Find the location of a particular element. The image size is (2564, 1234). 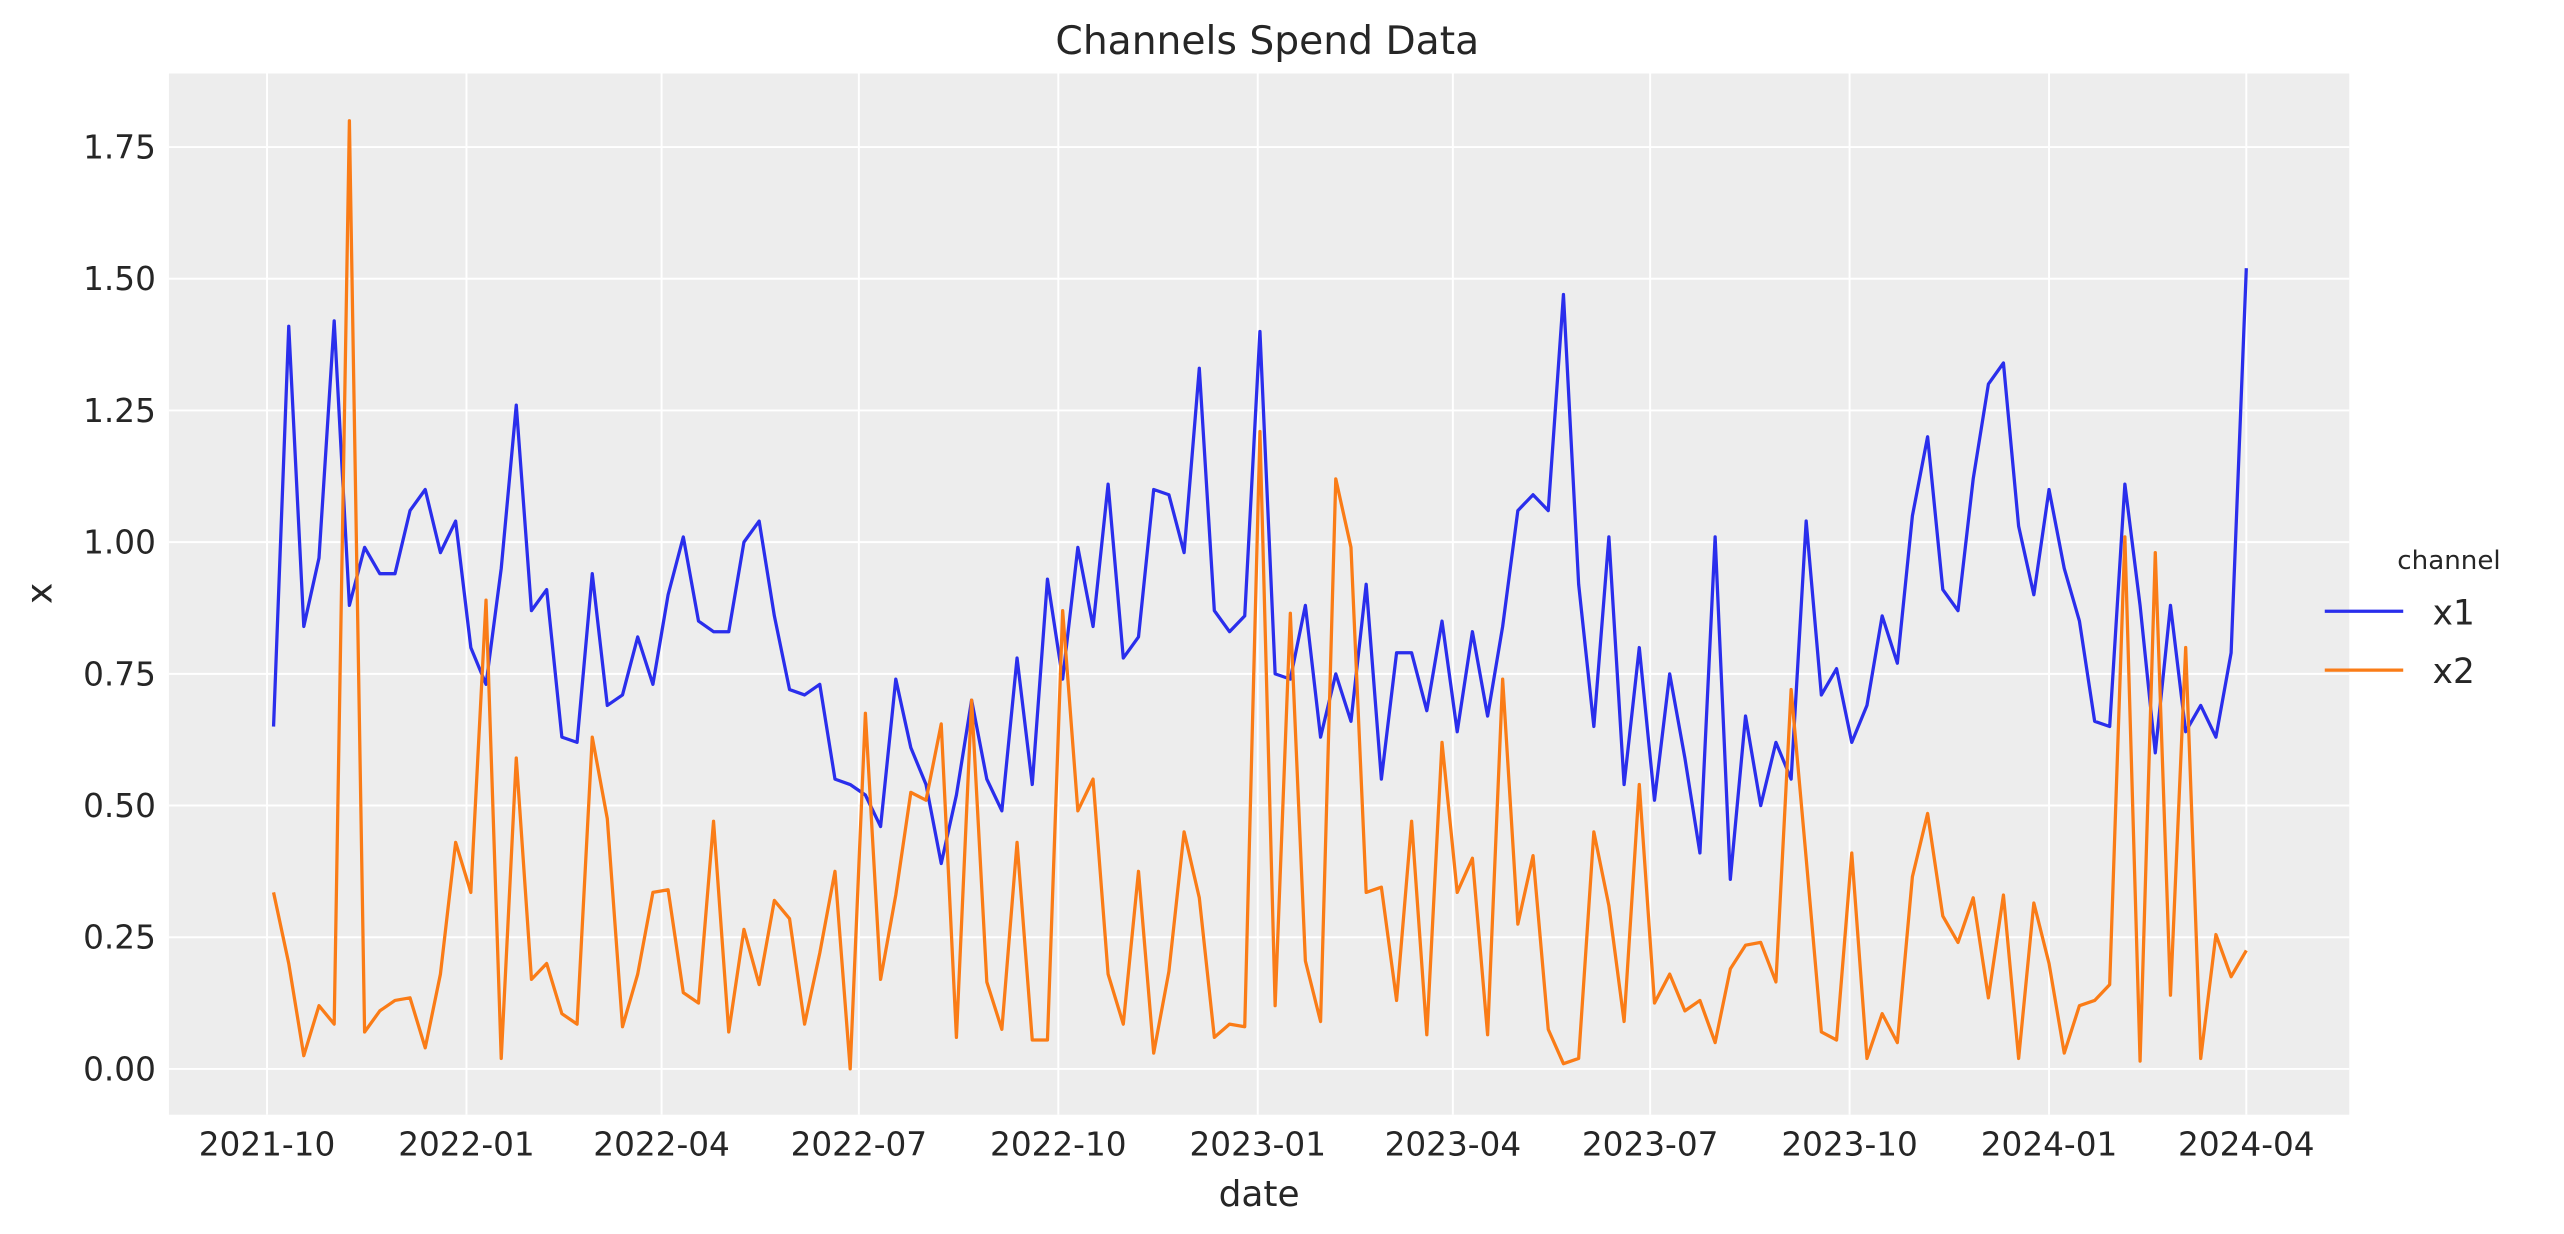

y-tick-label: 0.00 is located at coordinates (119, 1069).